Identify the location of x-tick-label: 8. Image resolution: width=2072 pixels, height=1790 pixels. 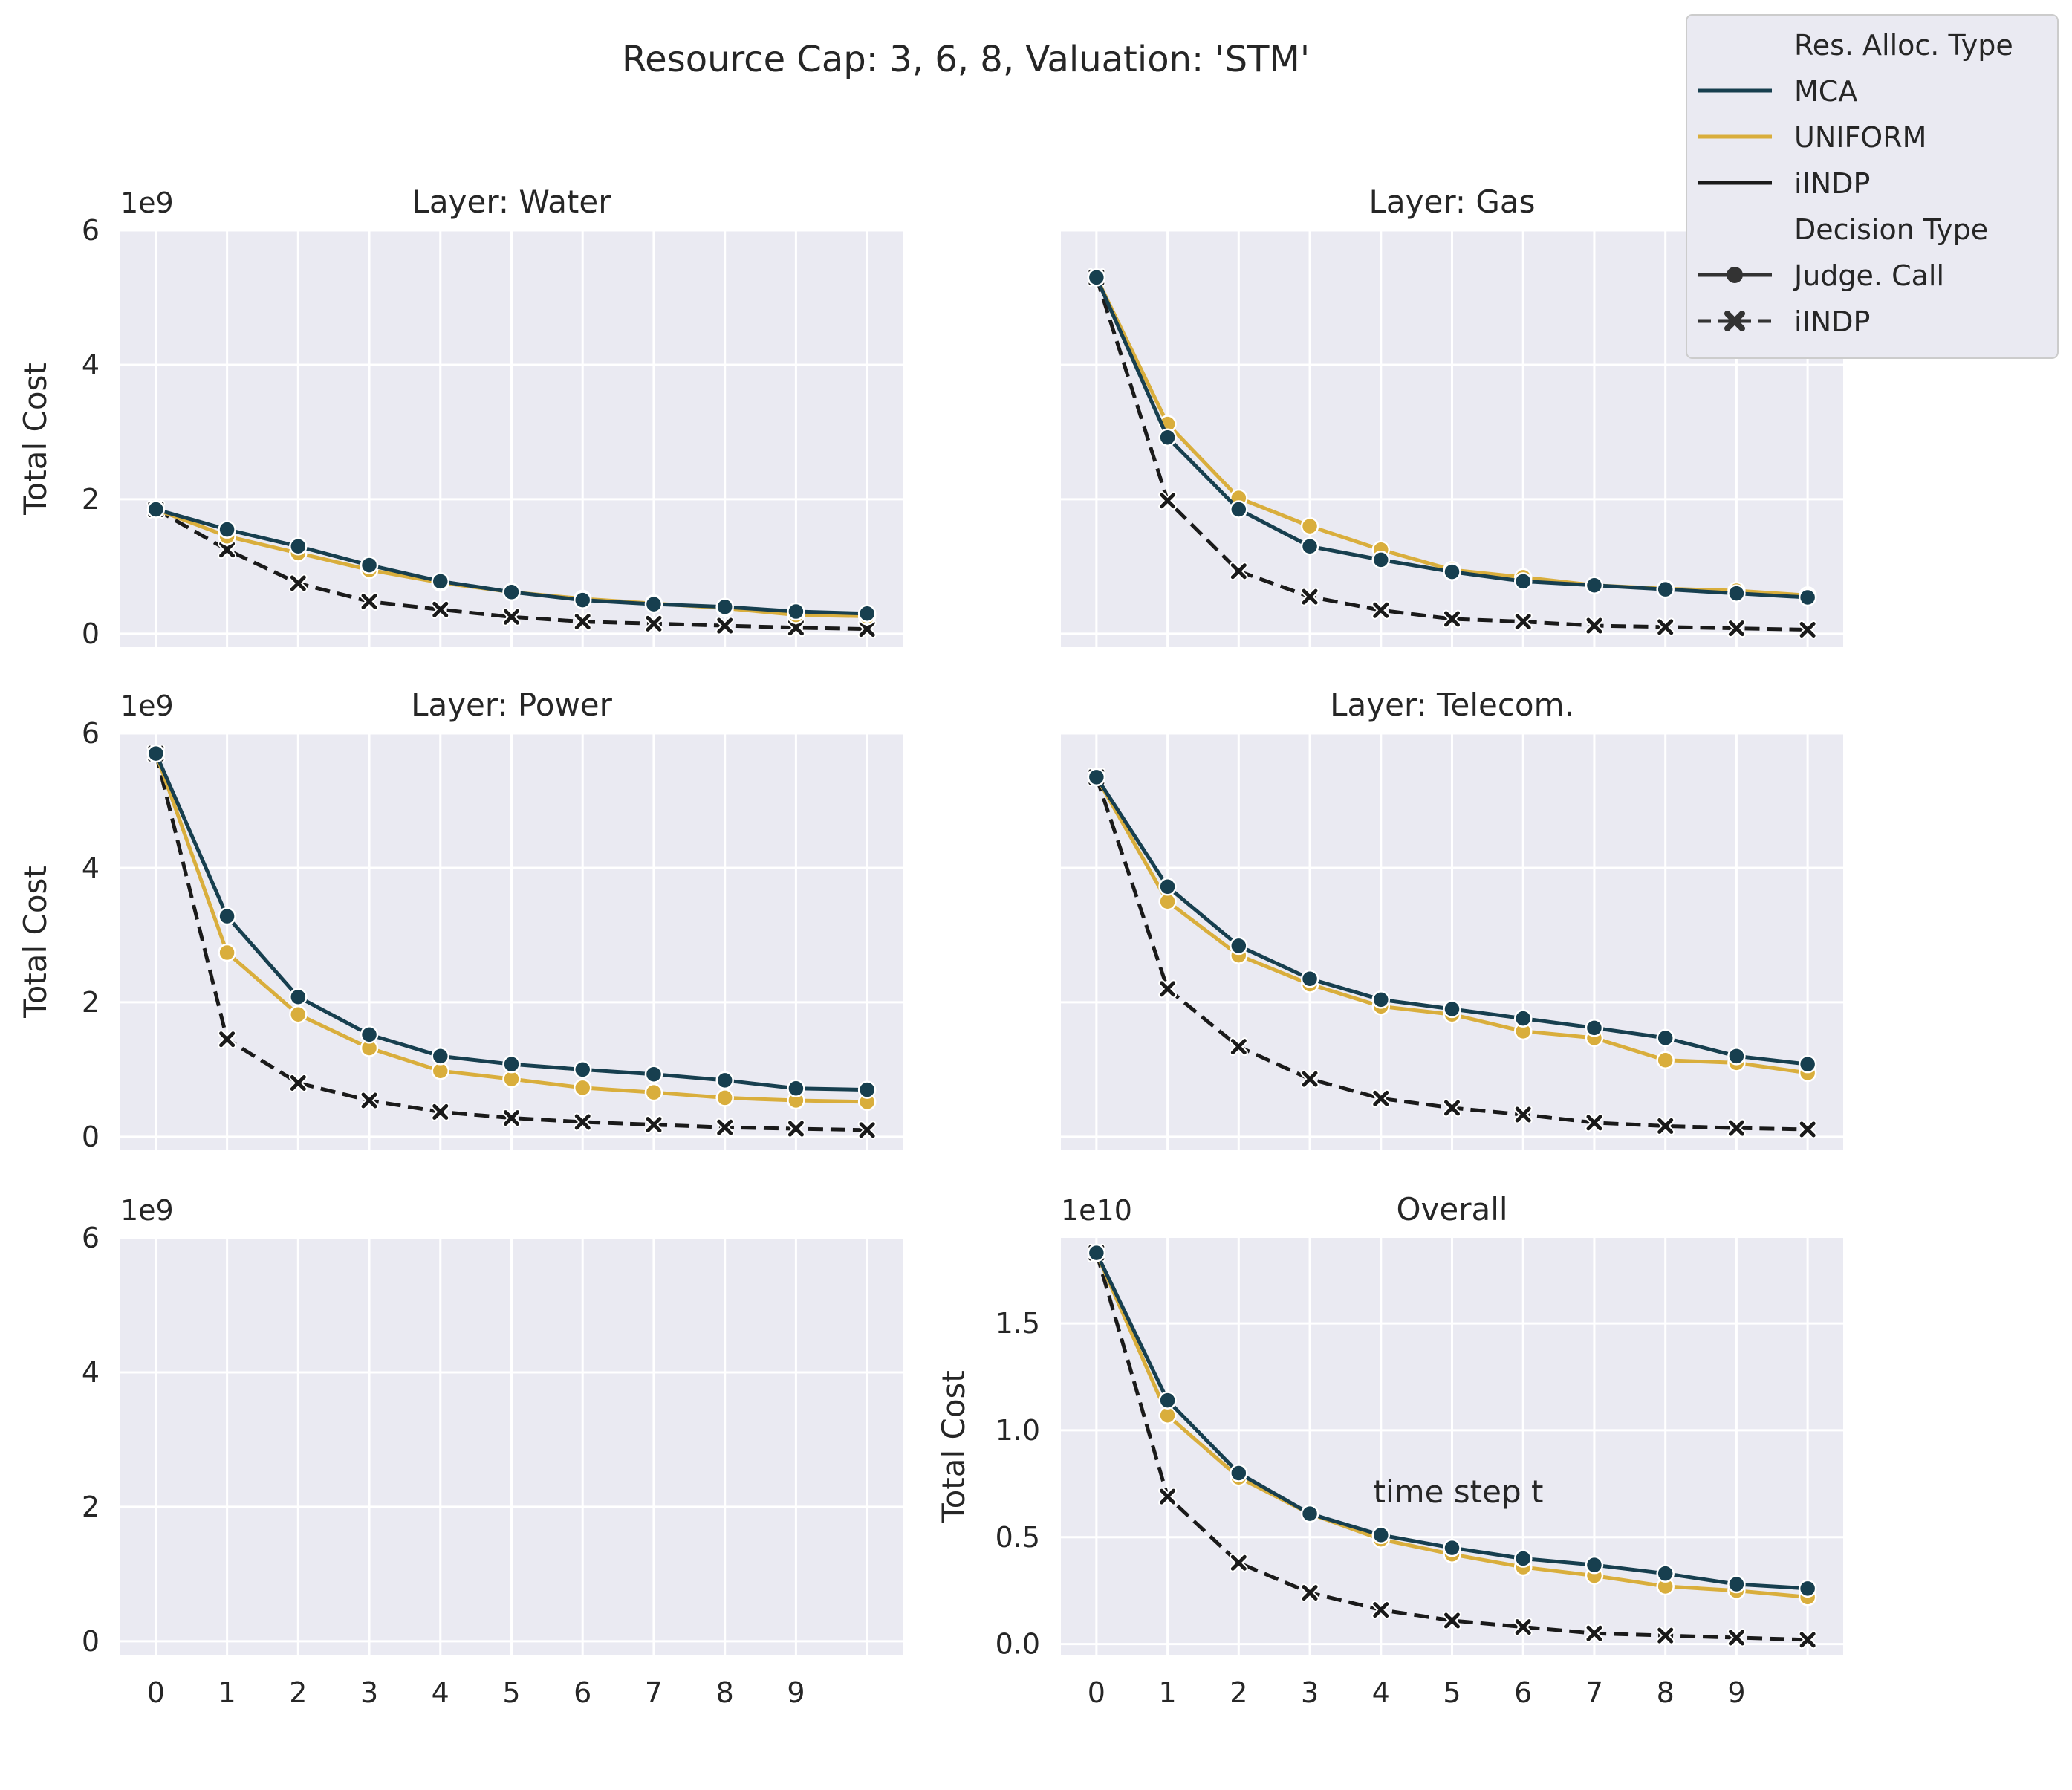
(1666, 1693).